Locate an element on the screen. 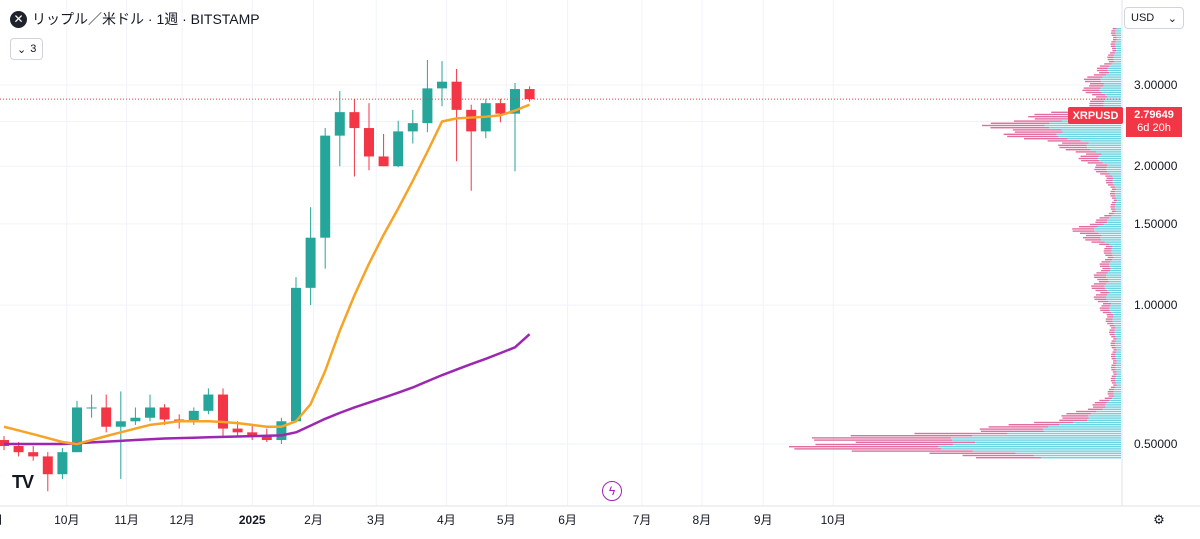  lightning-icon: ϟ is located at coordinates (612, 491).